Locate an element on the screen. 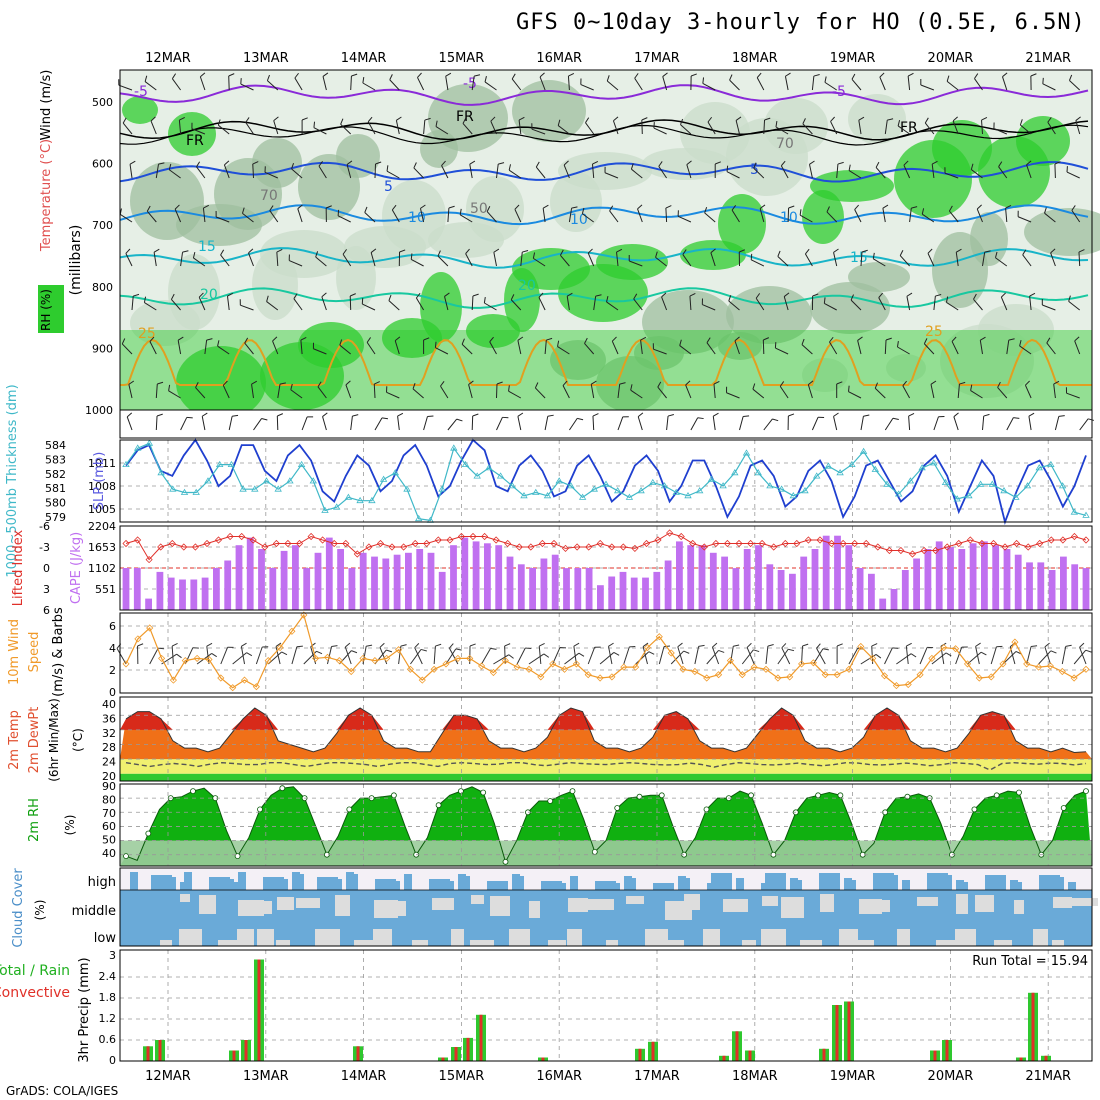 This screenshot has width=1100, height=1100. rh2m-point is located at coordinates (661, 795).